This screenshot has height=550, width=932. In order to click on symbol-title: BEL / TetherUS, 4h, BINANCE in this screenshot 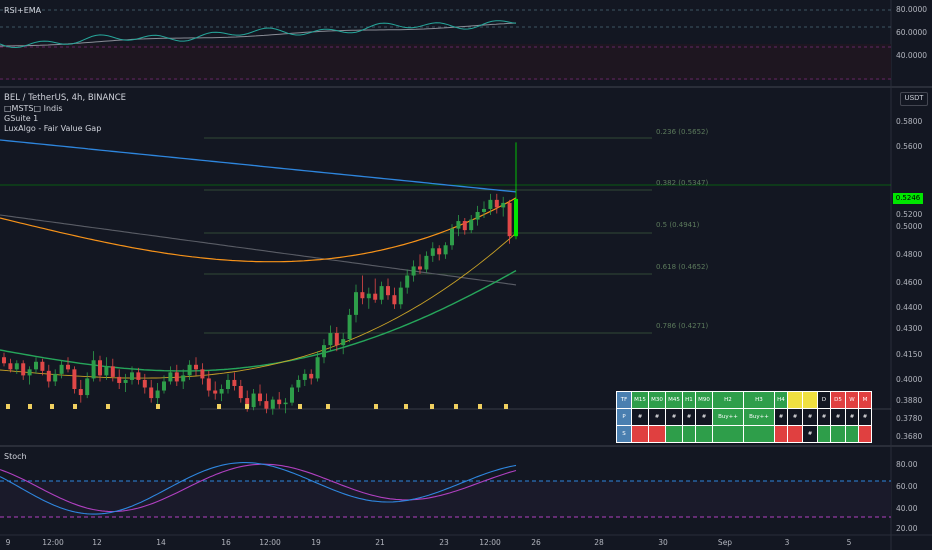, I will do `click(65, 98)`.